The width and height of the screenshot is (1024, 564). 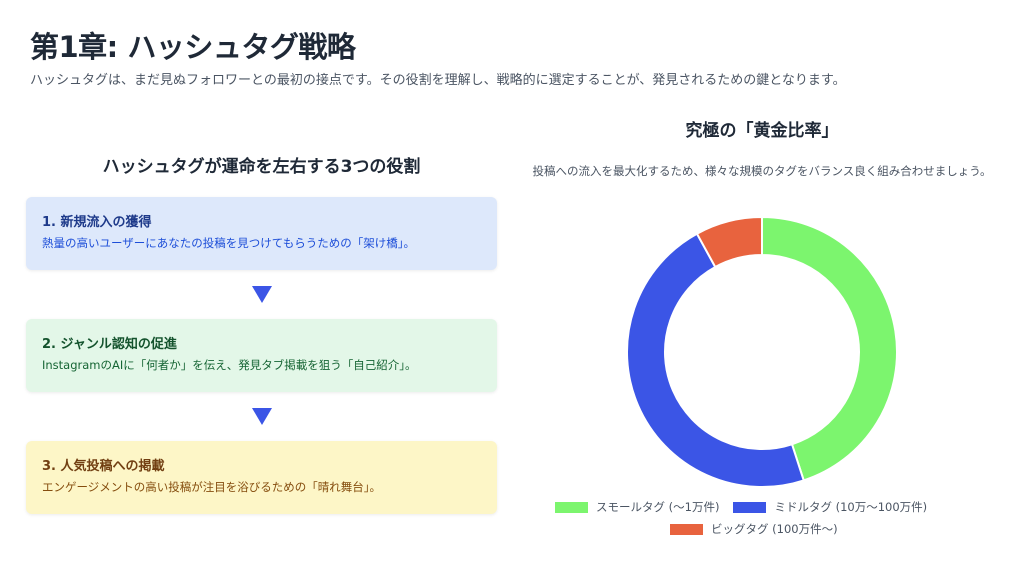 I want to click on legend-label: スモールタグ (〜1万件), so click(x=658, y=507).